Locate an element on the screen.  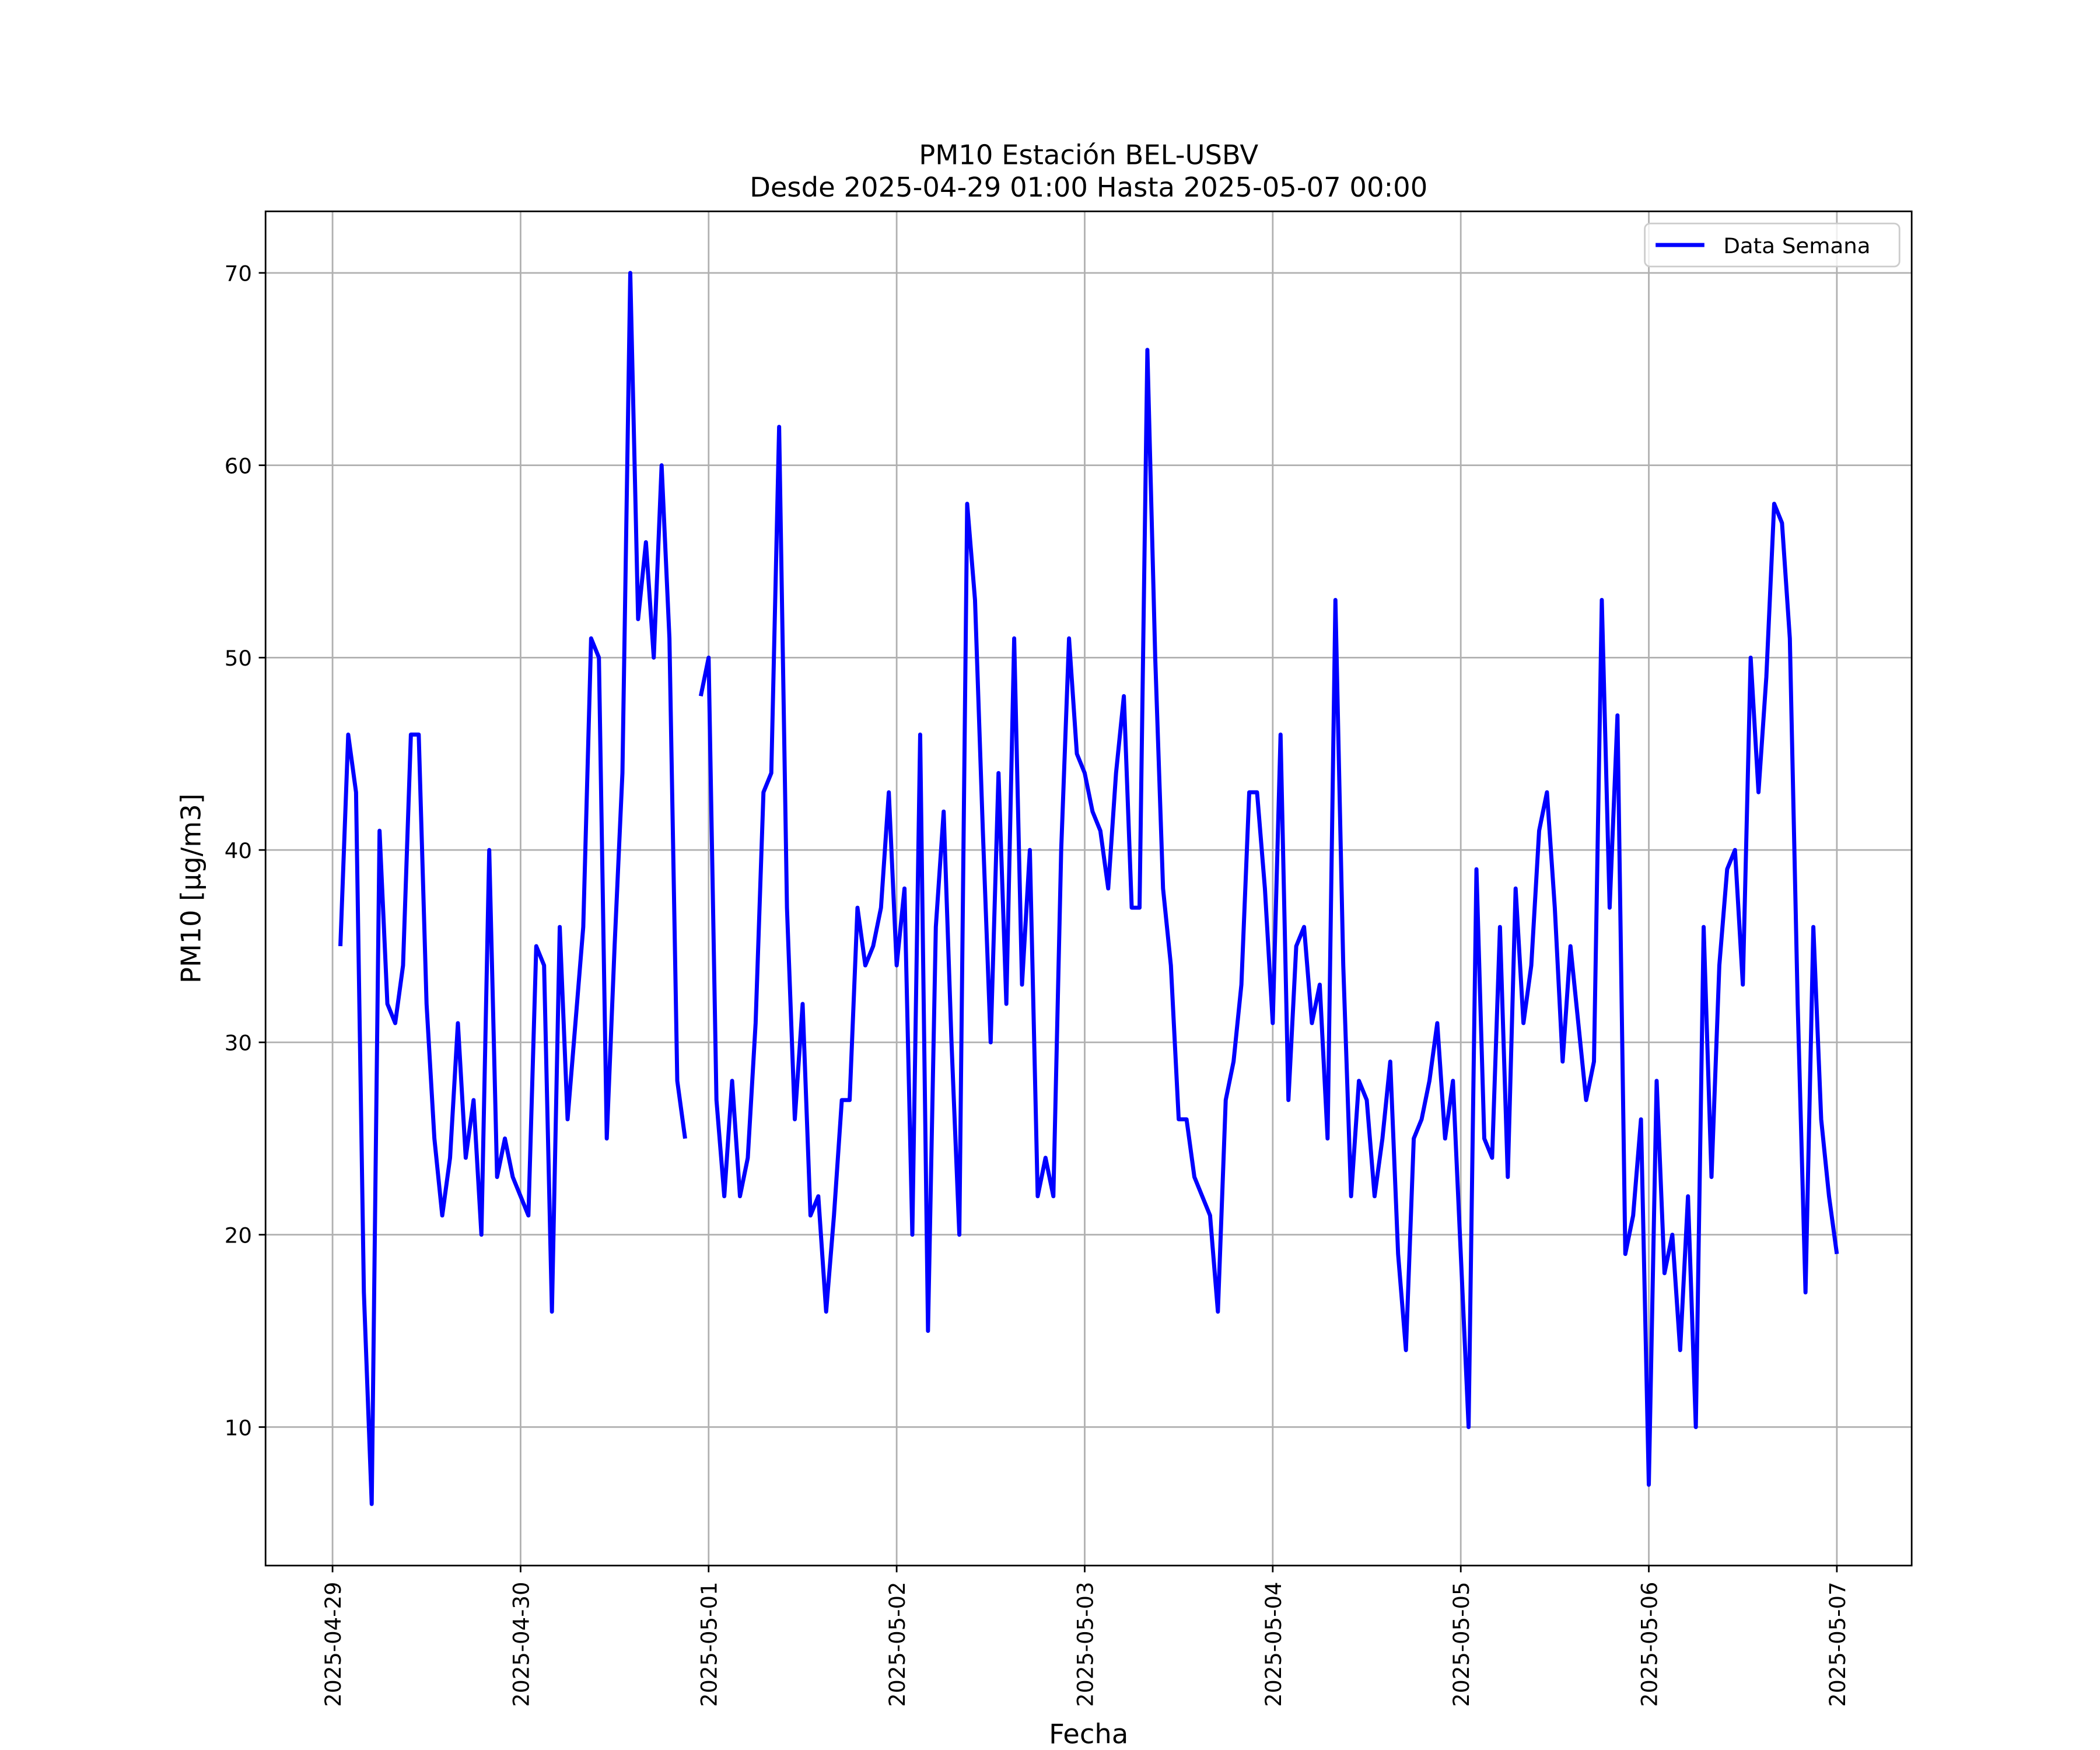
y-tick-label: 60 is located at coordinates (238, 466).